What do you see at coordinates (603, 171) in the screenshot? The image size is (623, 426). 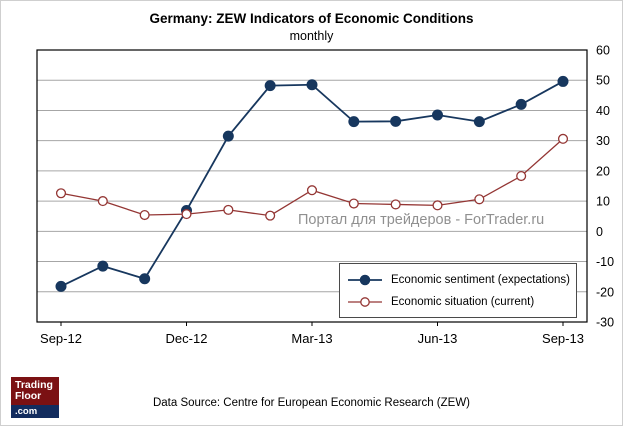 I see `svg-text: 20` at bounding box center [603, 171].